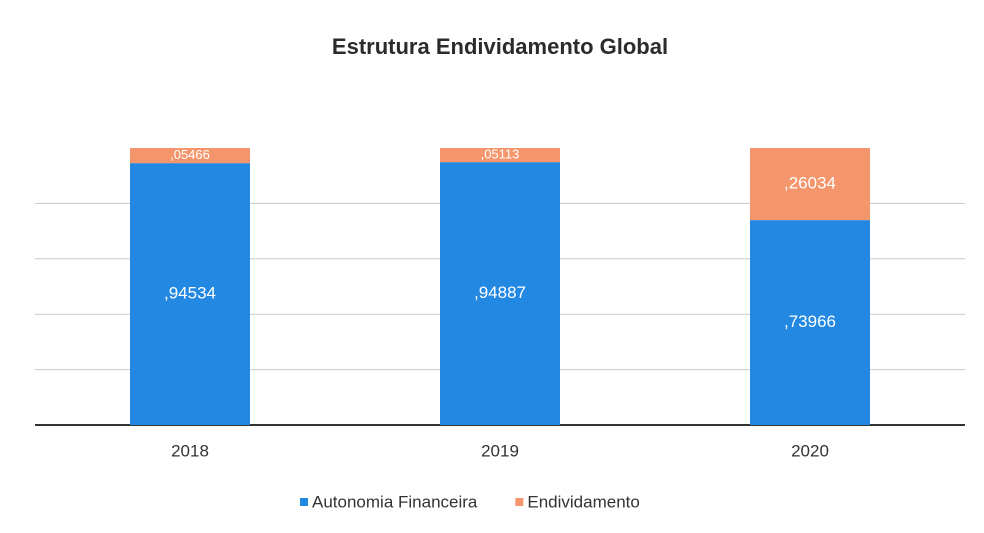 The height and width of the screenshot is (533, 984). I want to click on x-tick-label: 2018, so click(190, 450).